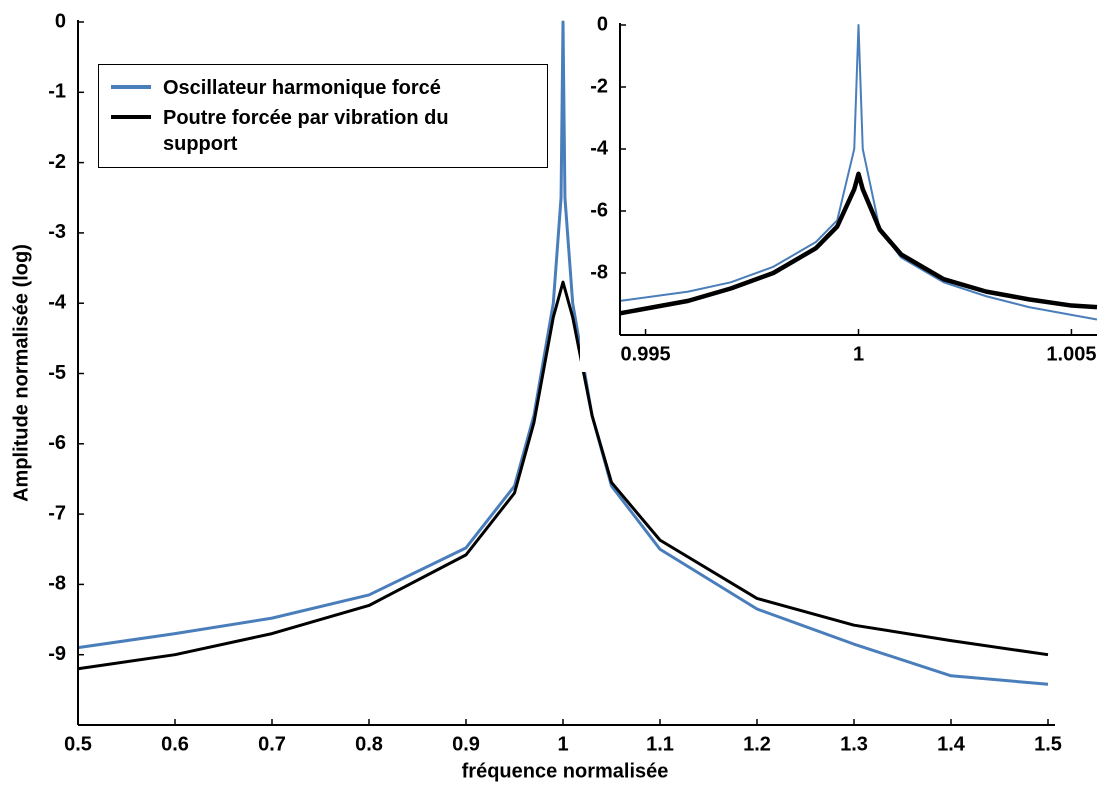  What do you see at coordinates (57, 92) in the screenshot?
I see `y-tick-label: -1` at bounding box center [57, 92].